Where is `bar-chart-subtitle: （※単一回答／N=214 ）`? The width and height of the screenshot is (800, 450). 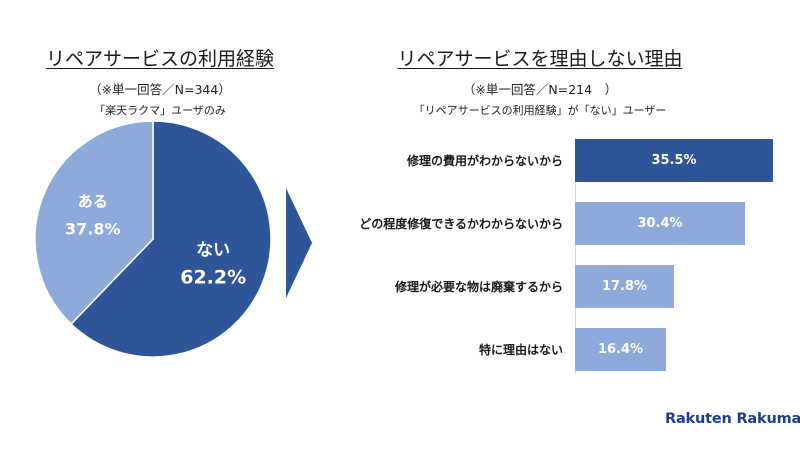
bar-chart-subtitle: （※単一回答／N=214 ） is located at coordinates (540, 89).